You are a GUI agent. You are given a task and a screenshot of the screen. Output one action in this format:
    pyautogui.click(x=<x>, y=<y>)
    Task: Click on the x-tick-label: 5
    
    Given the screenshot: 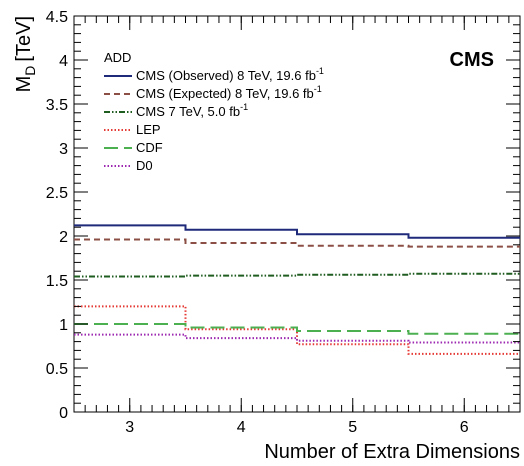 What is the action you would take?
    pyautogui.click(x=352, y=427)
    